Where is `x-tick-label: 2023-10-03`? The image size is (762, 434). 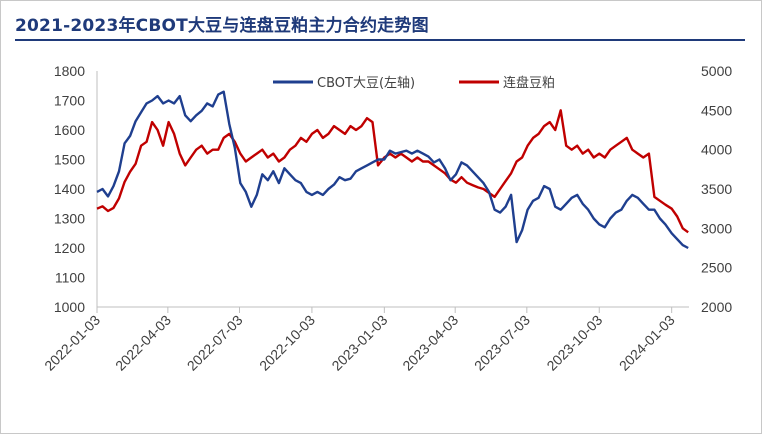 x-tick-label: 2023-10-03 is located at coordinates (574, 343).